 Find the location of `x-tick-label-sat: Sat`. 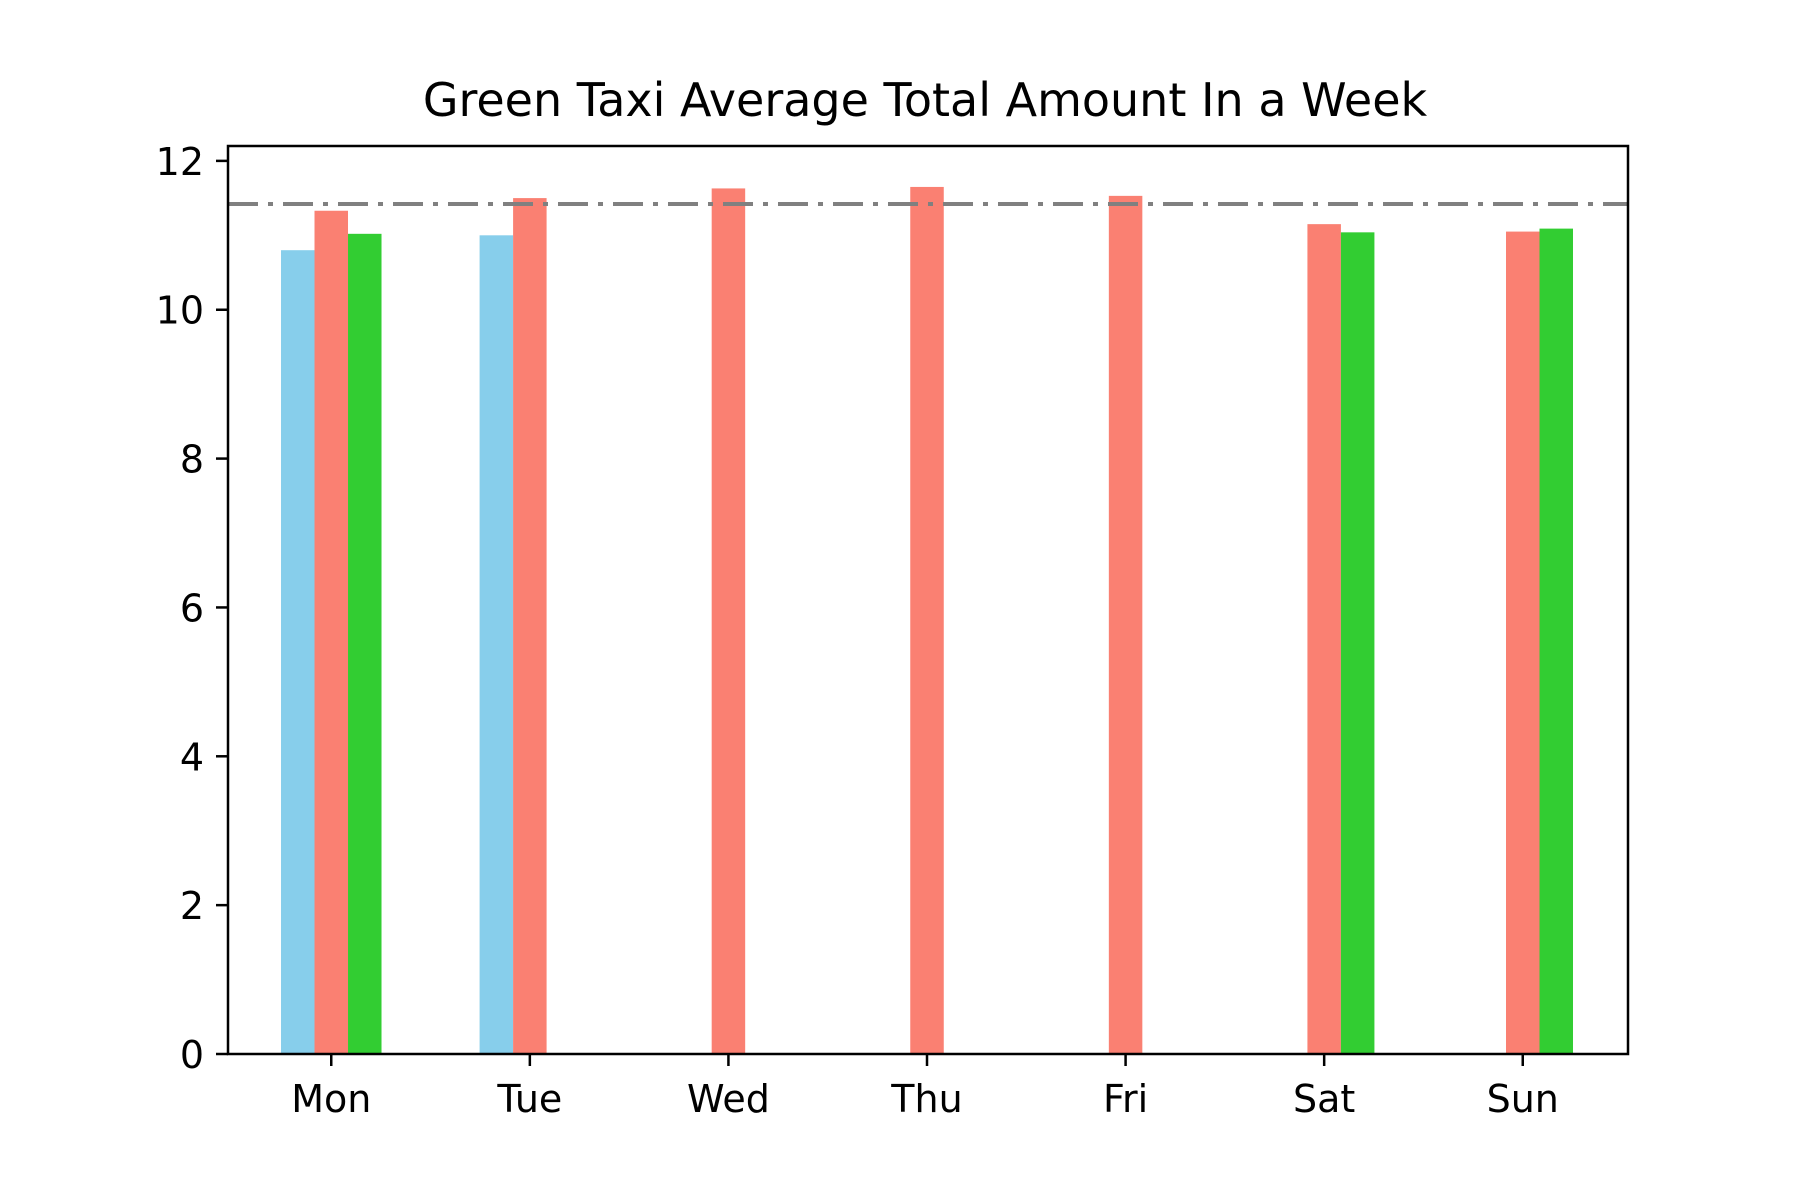

x-tick-label-sat: Sat is located at coordinates (1324, 1099).